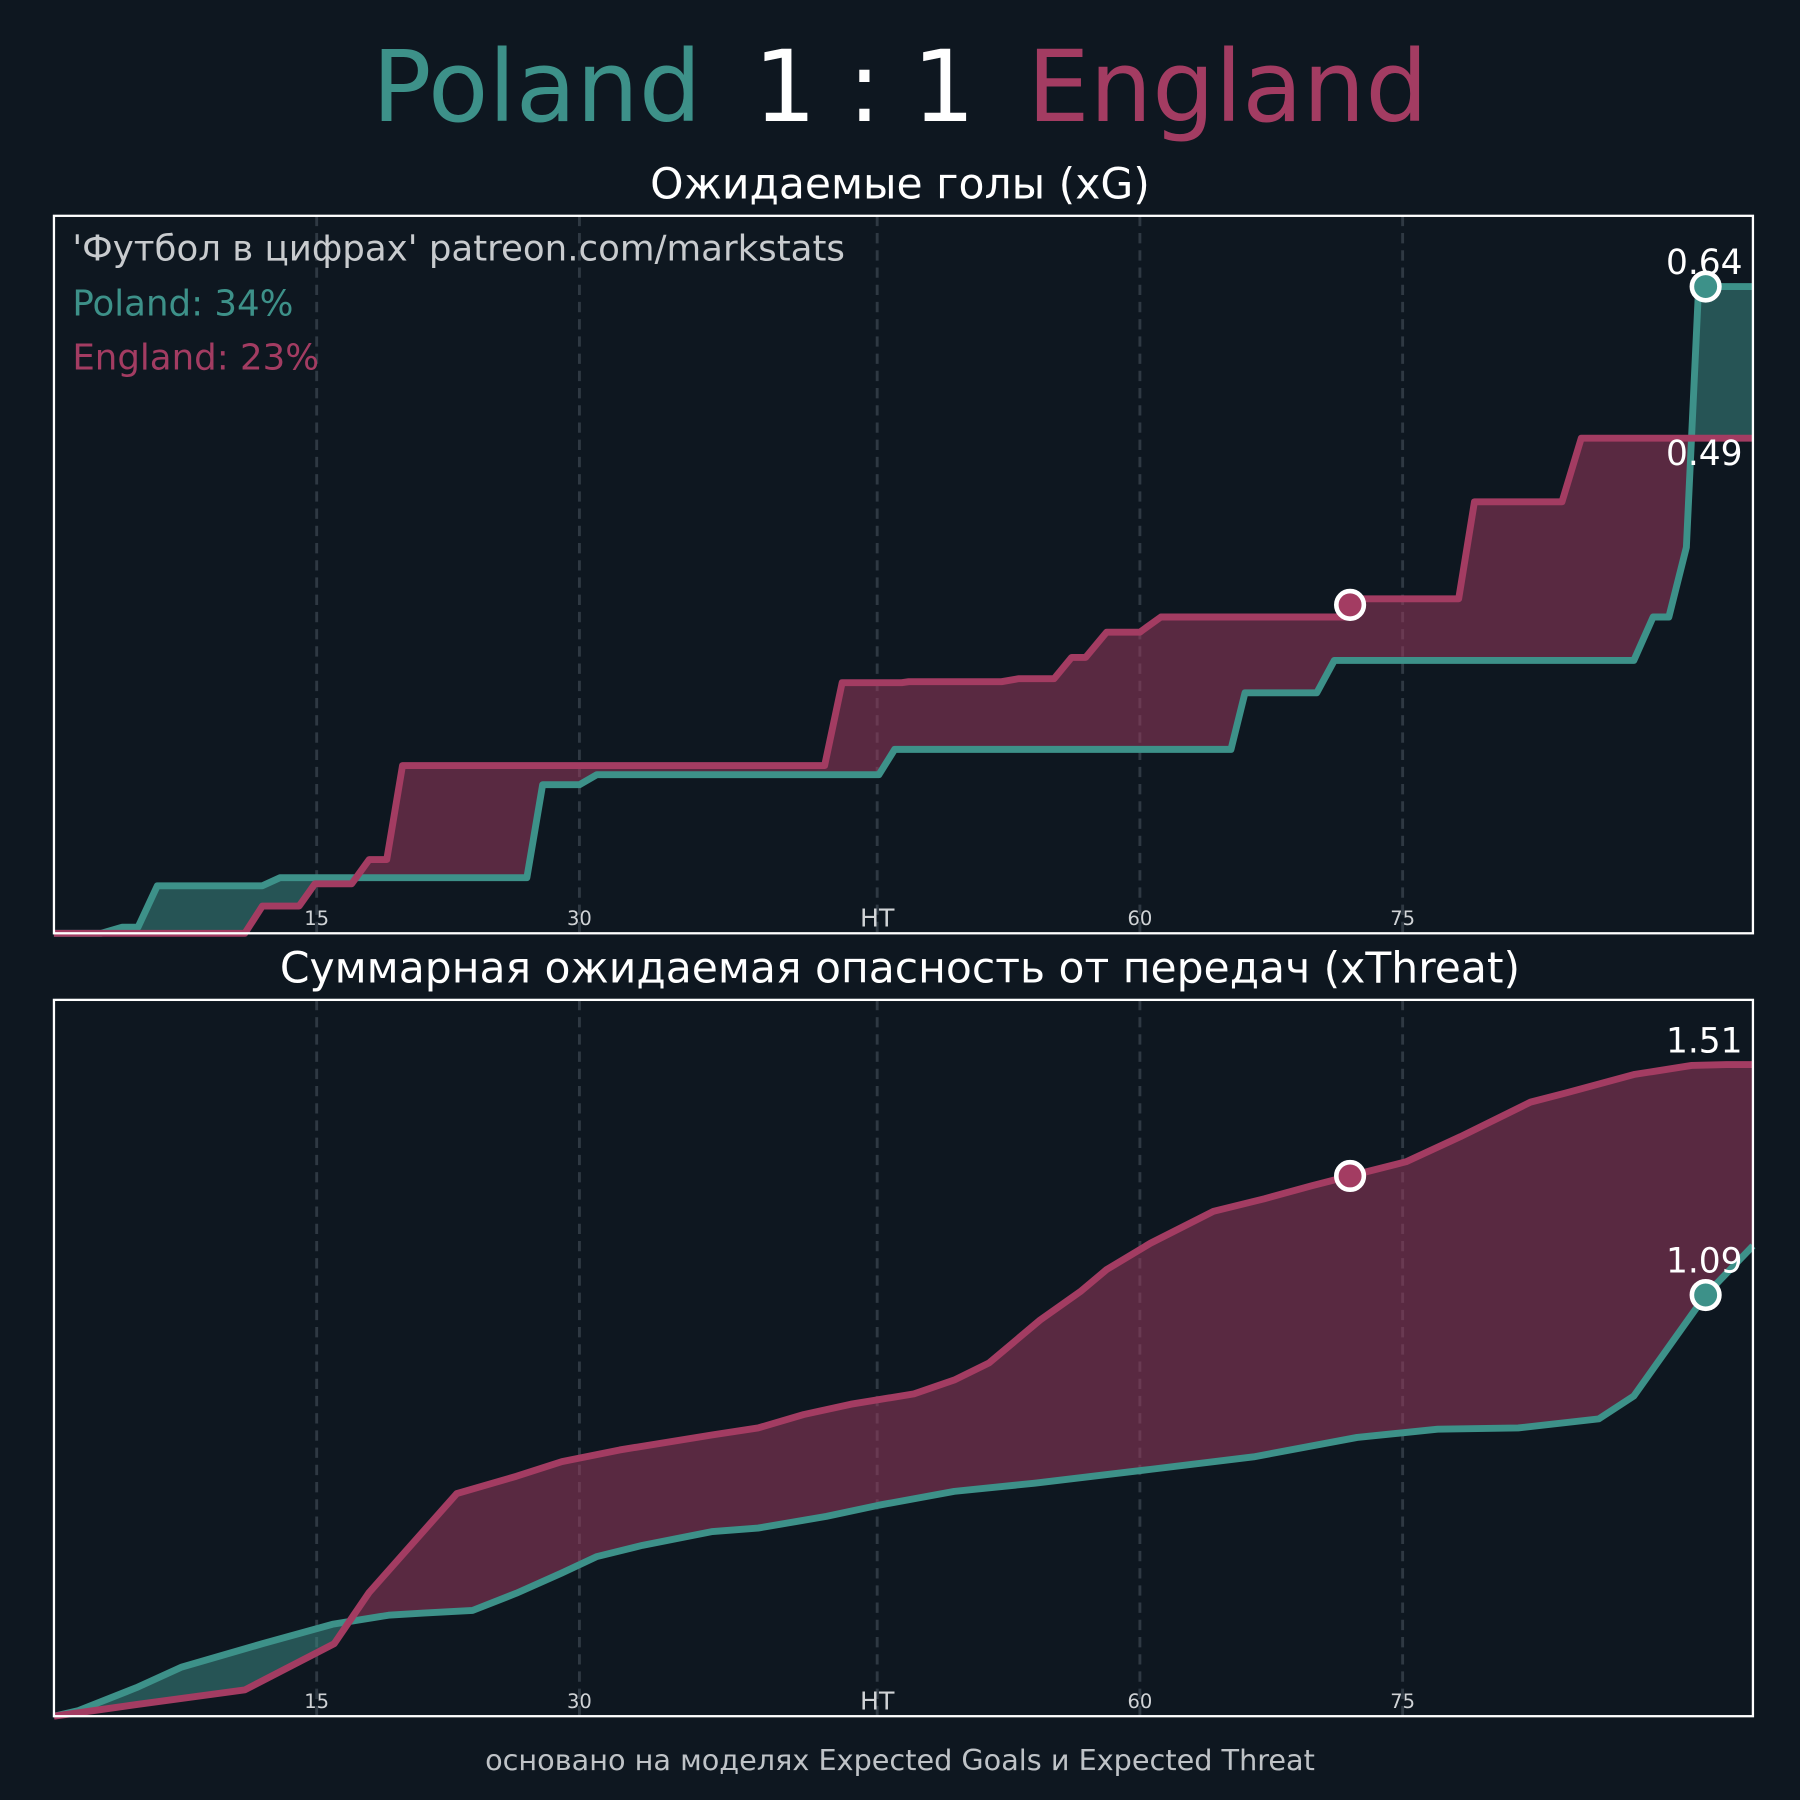 Image resolution: width=1800 pixels, height=1800 pixels. What do you see at coordinates (458, 248) in the screenshot?
I see `annotation: 'Футбол в цифрах' patreon.com/markstats` at bounding box center [458, 248].